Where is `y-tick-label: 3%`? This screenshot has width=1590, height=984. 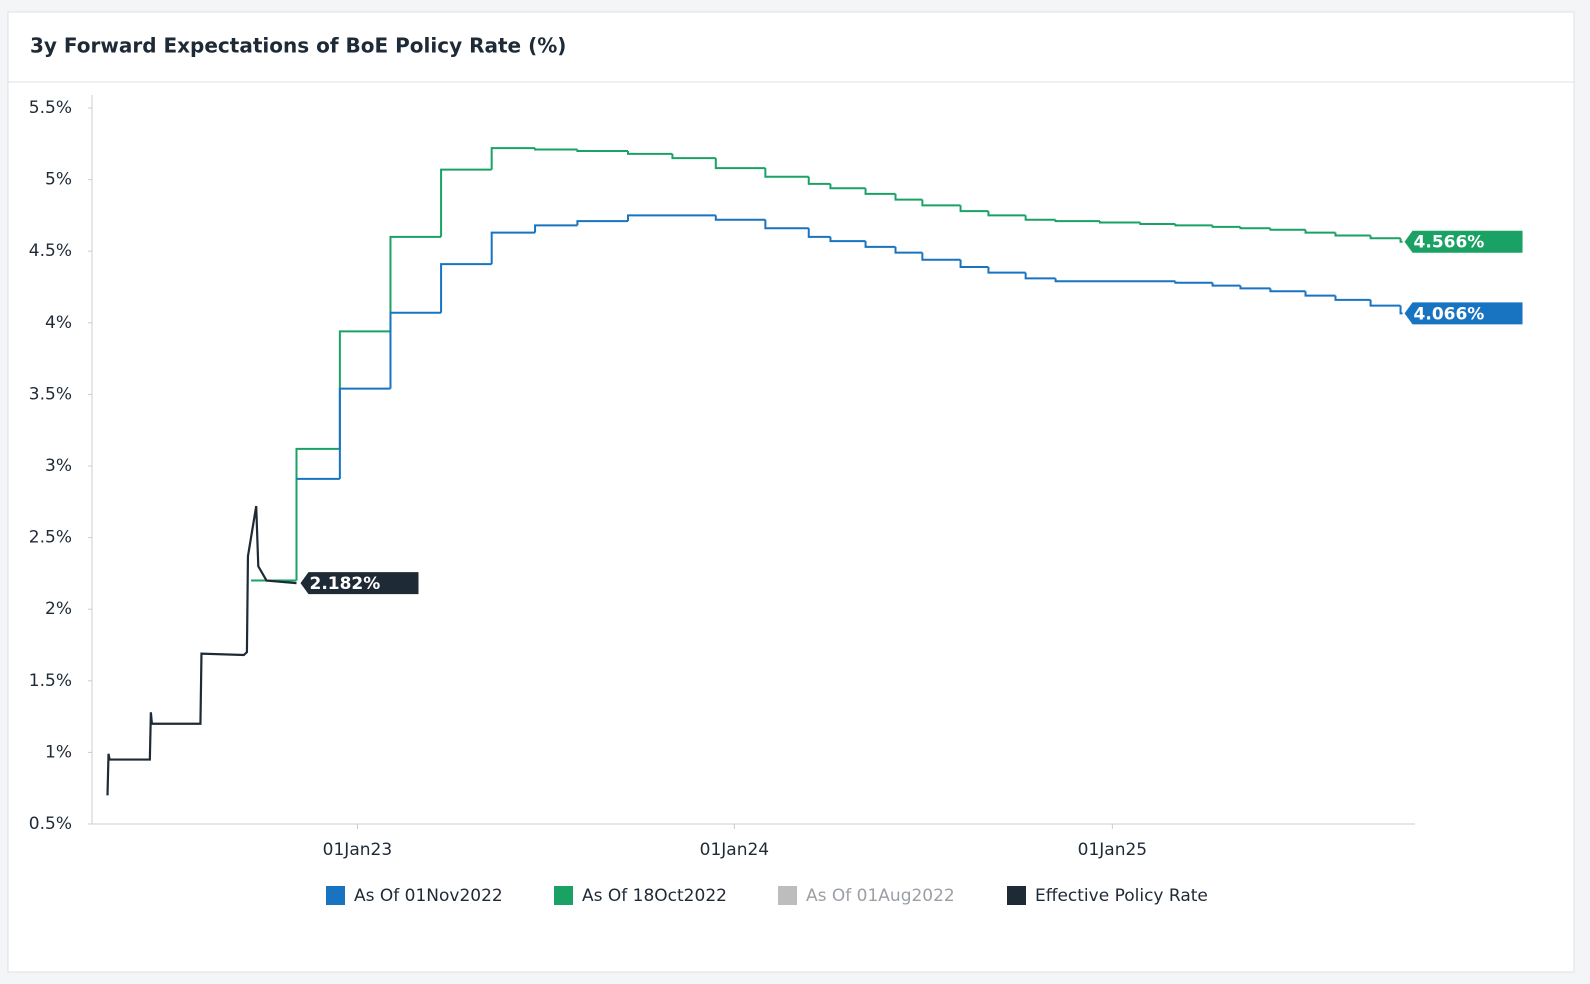
y-tick-label: 3% is located at coordinates (58, 466).